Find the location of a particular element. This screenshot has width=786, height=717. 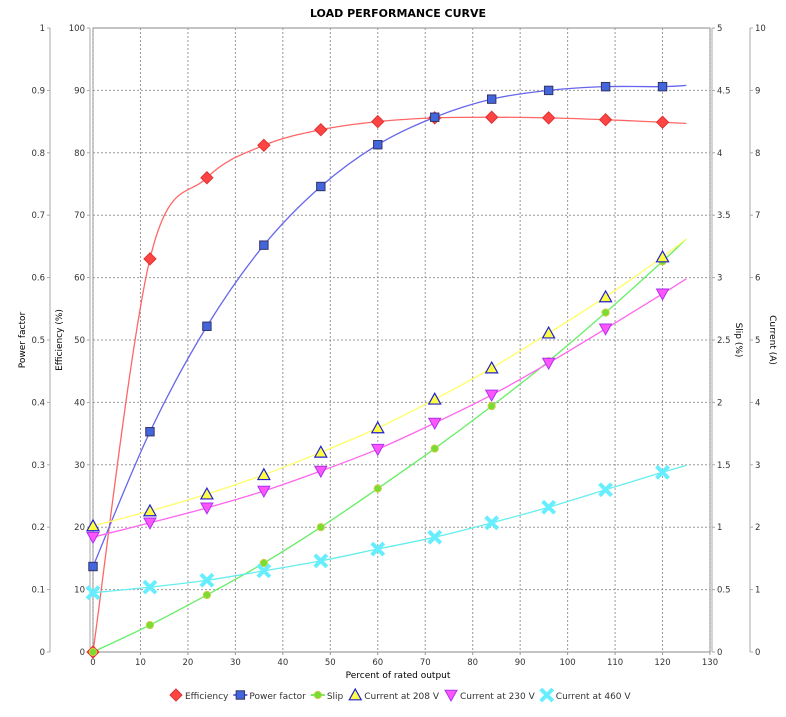

x-axis-label: Percent of rated output is located at coordinates (398, 676).